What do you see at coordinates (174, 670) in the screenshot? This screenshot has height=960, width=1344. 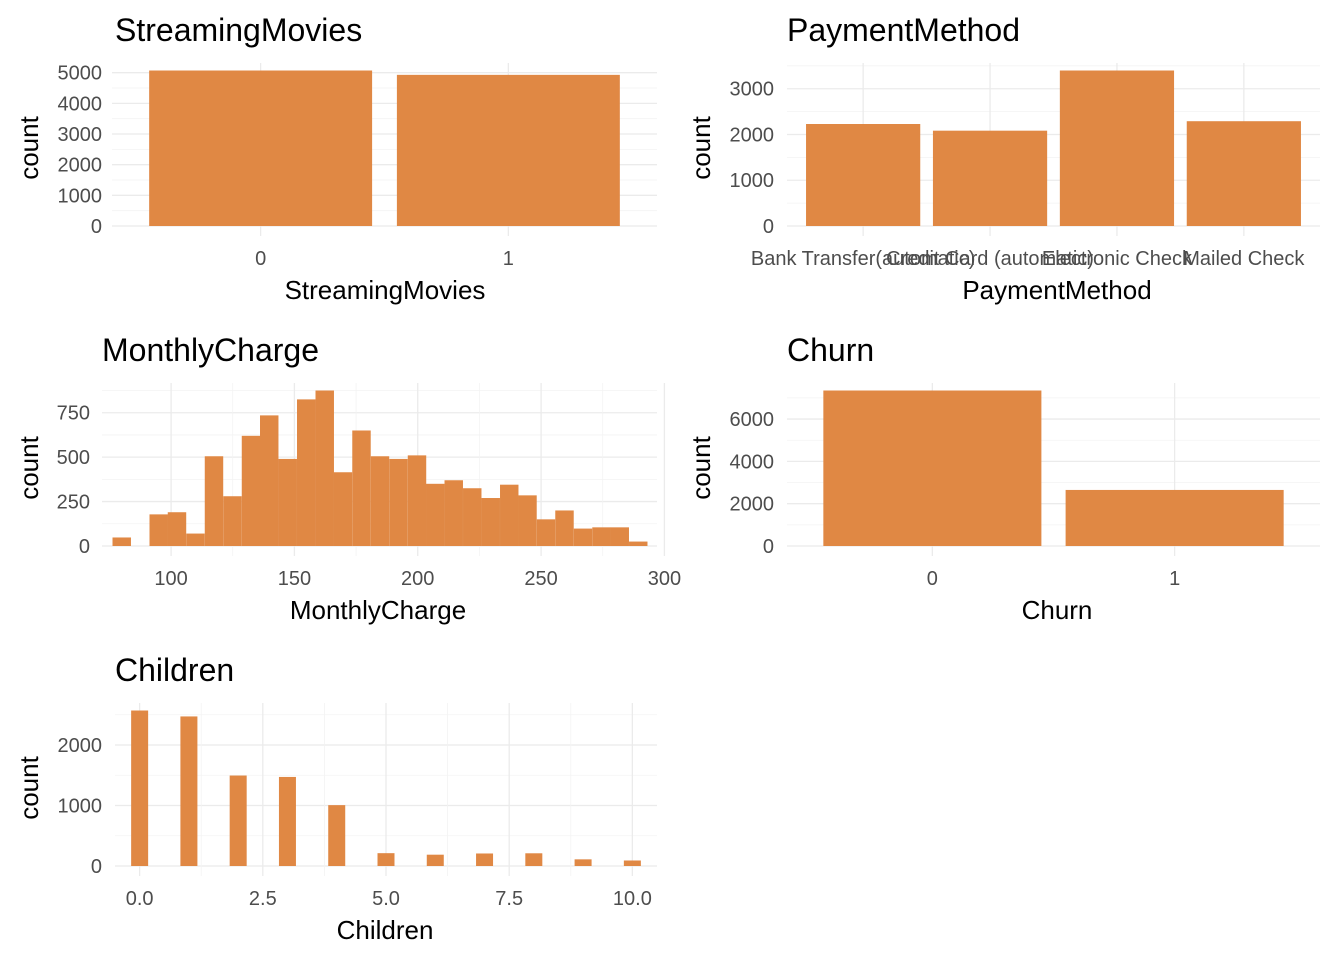 I see `panel-title-children: Children` at bounding box center [174, 670].